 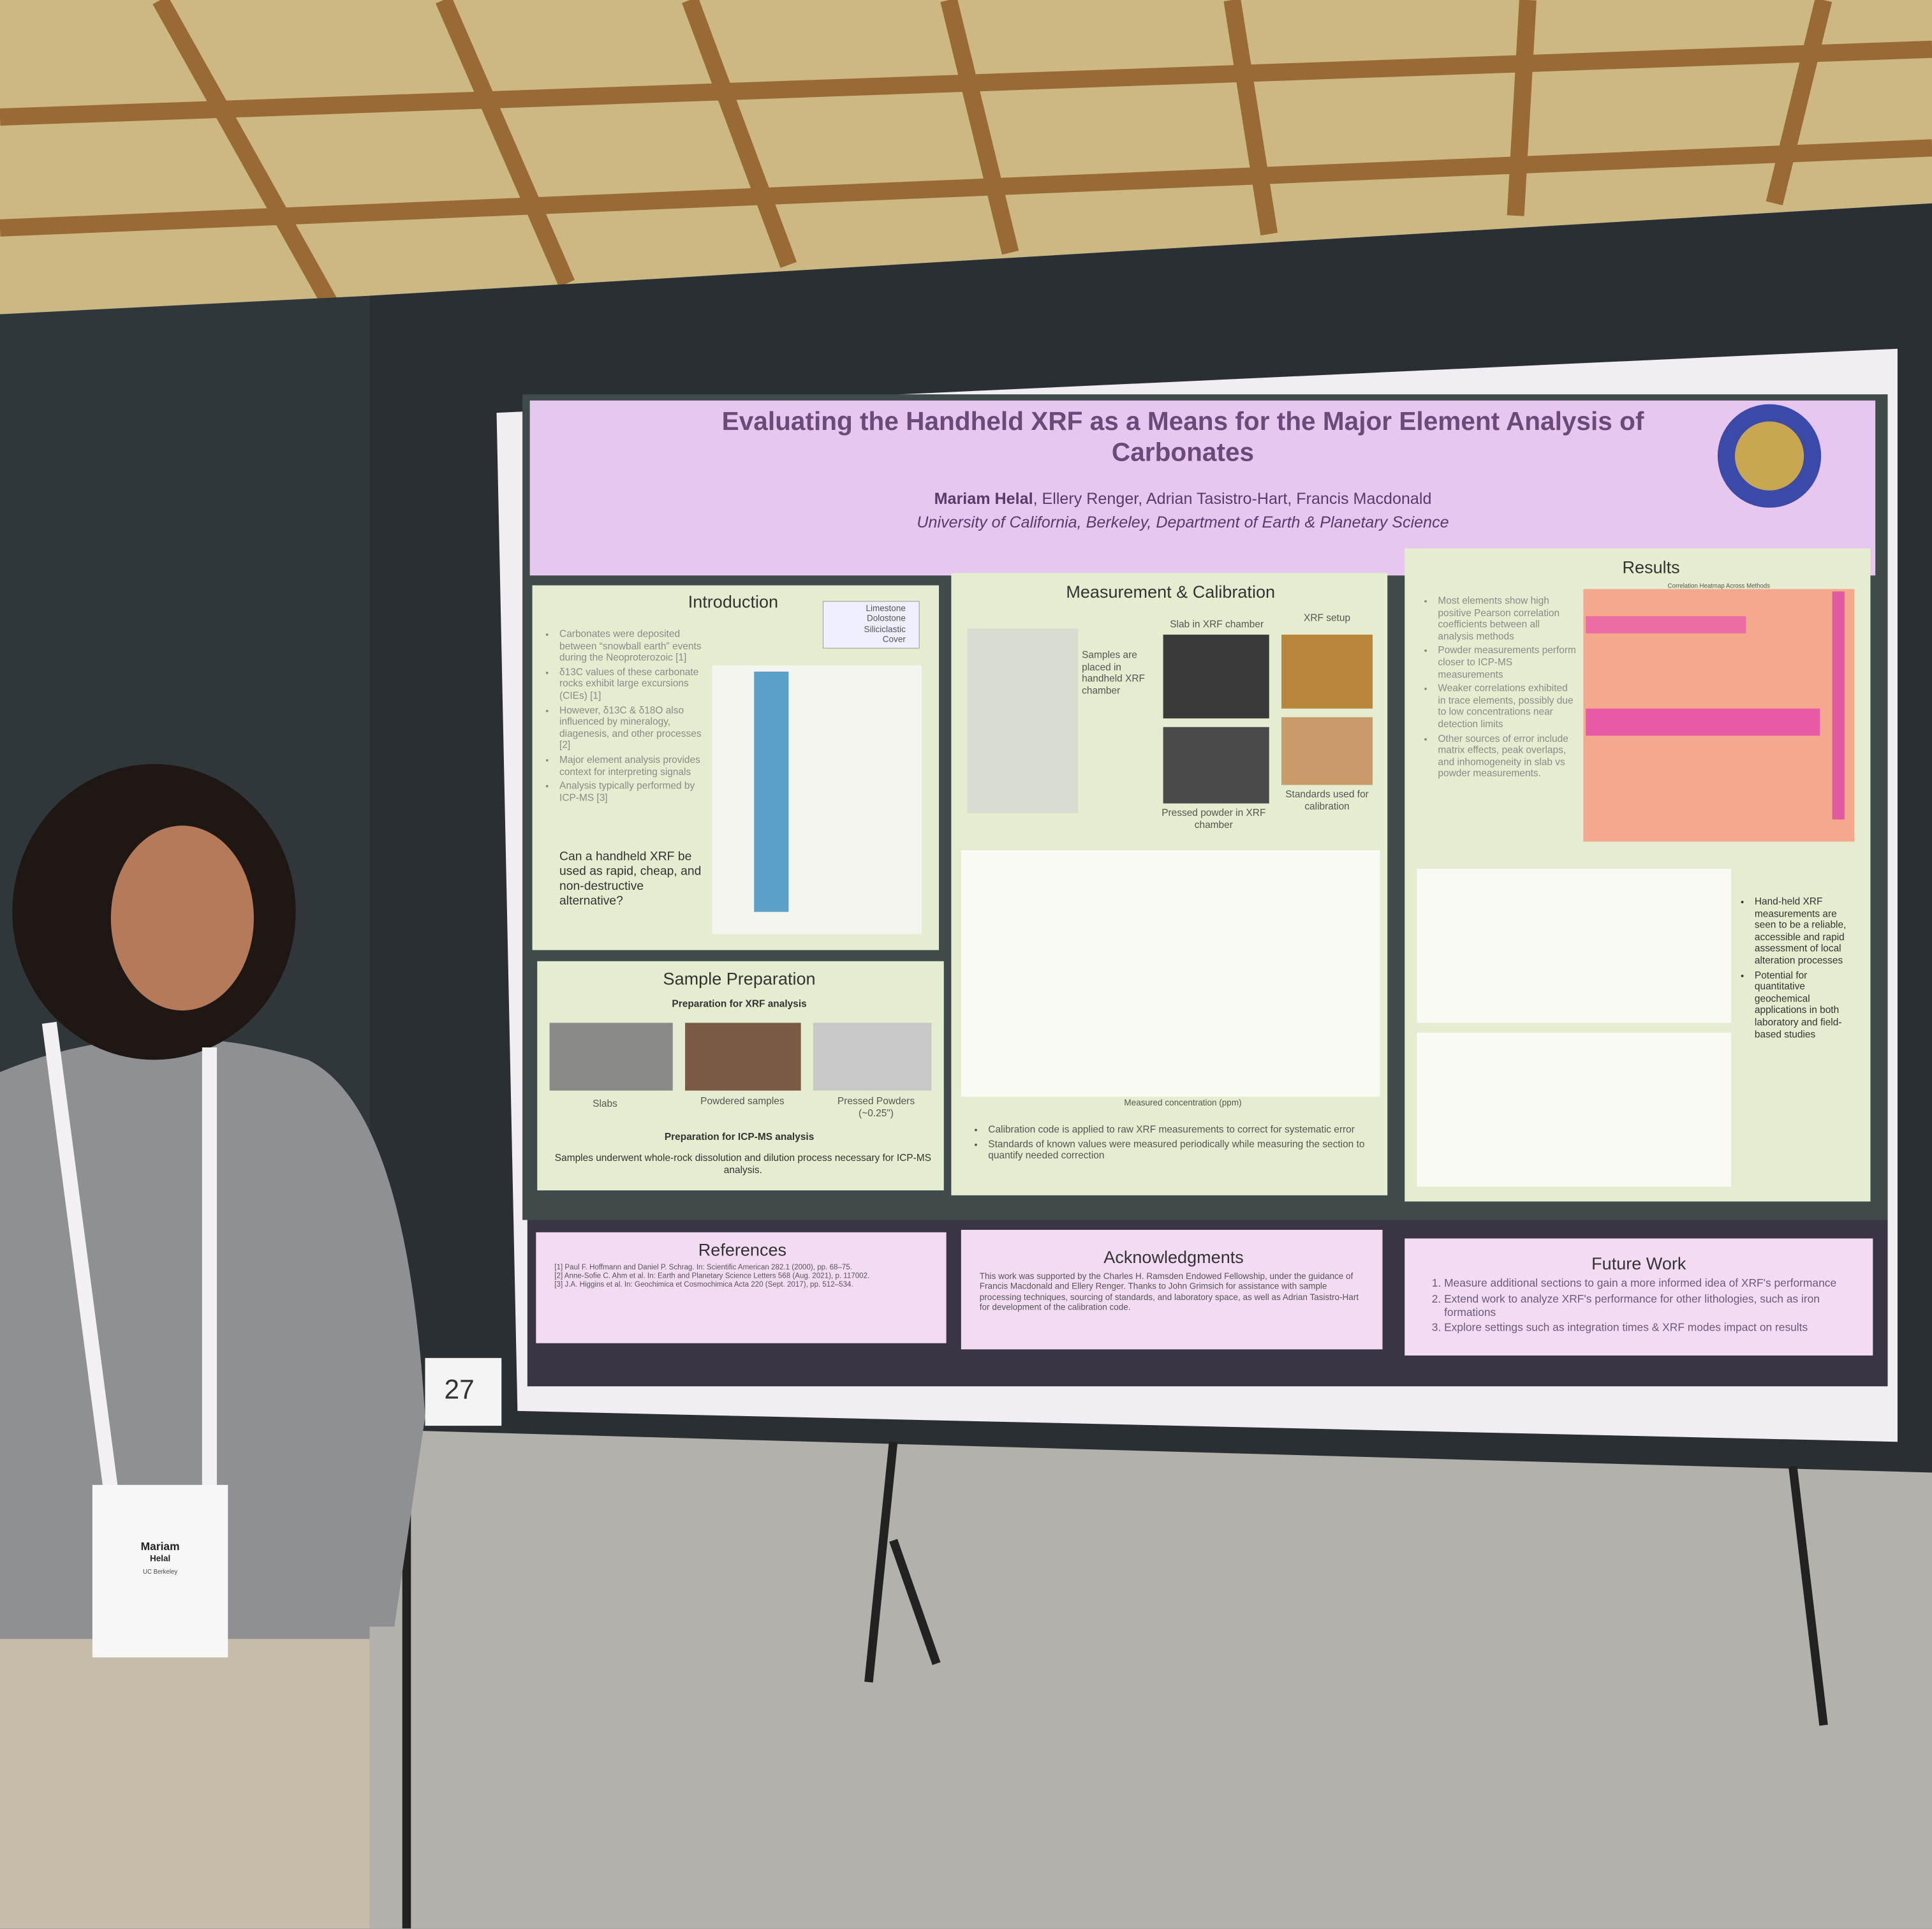 What do you see at coordinates (742, 1249) in the screenshot?
I see `heading: References` at bounding box center [742, 1249].